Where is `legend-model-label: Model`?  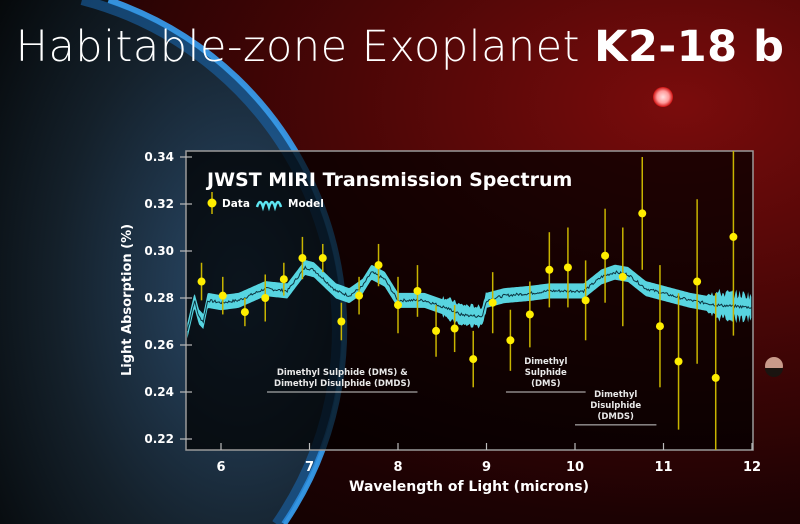 legend-model-label: Model is located at coordinates (306, 204).